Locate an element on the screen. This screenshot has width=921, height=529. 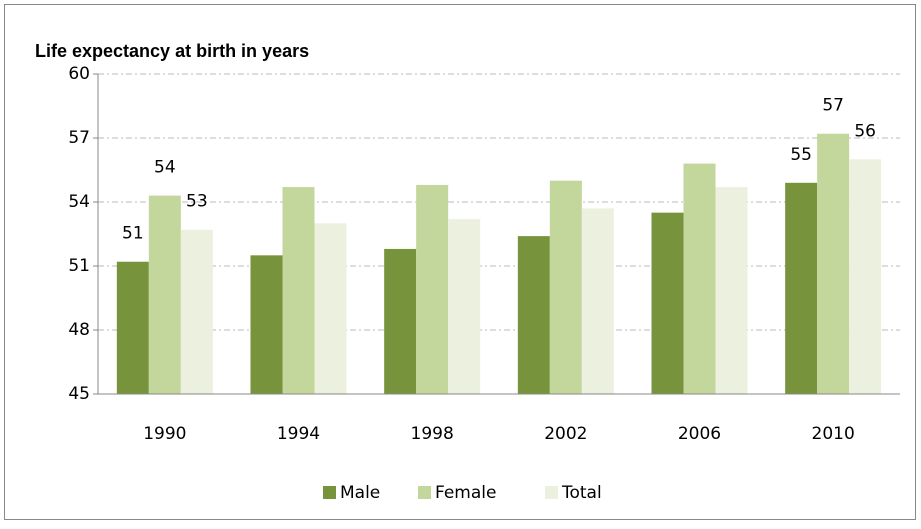
legend-label: Male is located at coordinates (360, 493).